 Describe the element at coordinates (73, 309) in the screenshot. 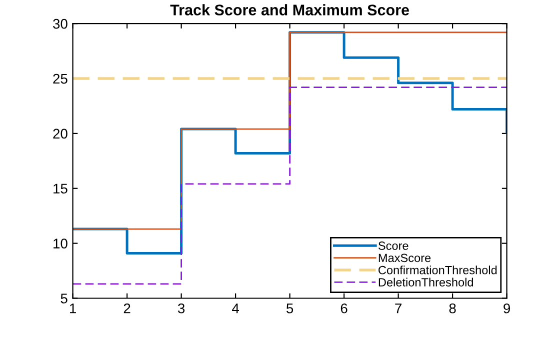

I see `x-tick-label: 1` at that location.